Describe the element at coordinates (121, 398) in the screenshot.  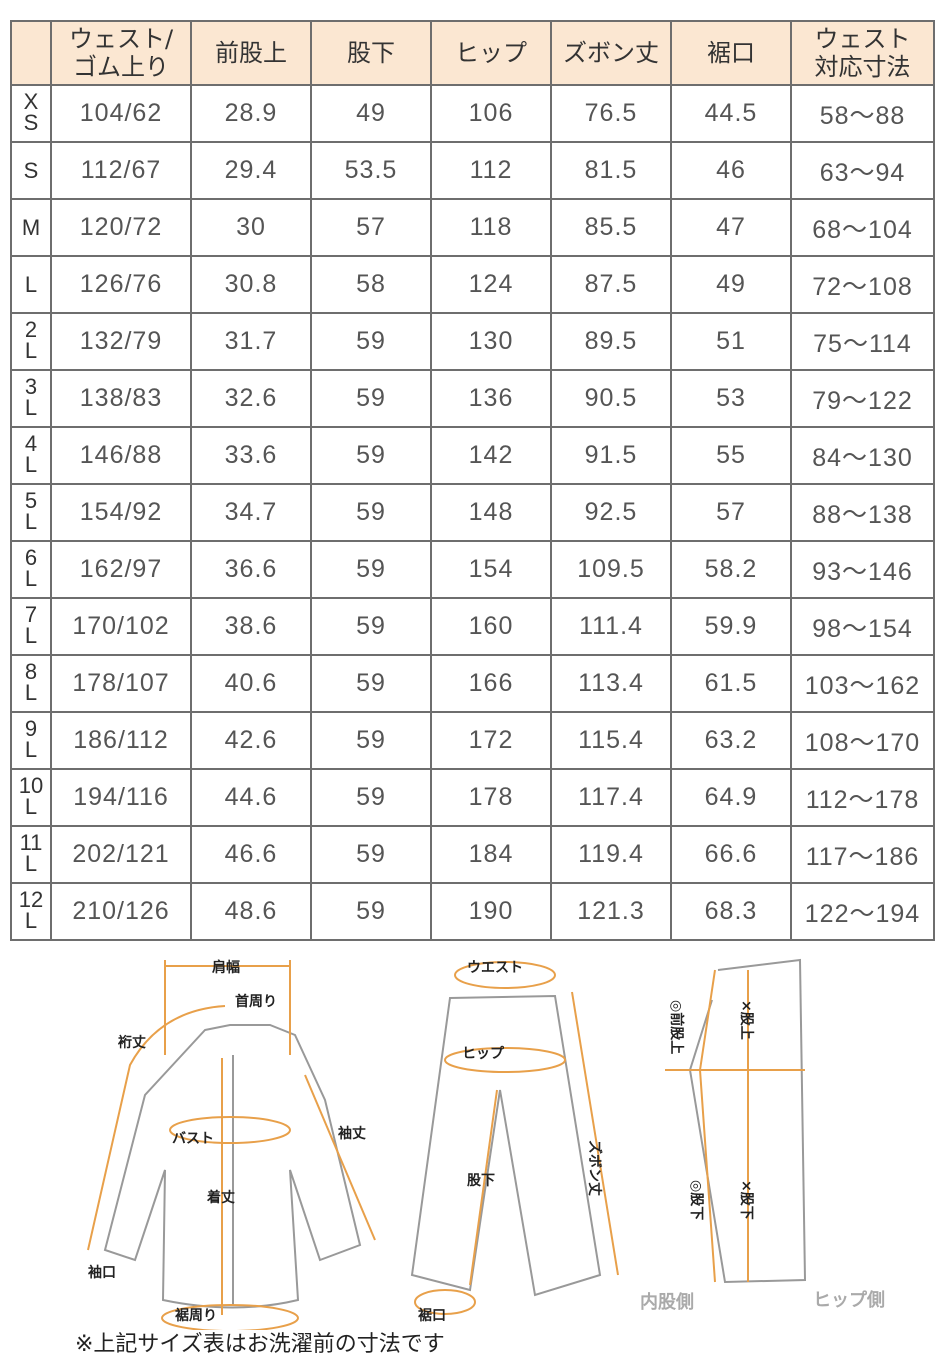
I see `table-cell: 138/83` at that location.